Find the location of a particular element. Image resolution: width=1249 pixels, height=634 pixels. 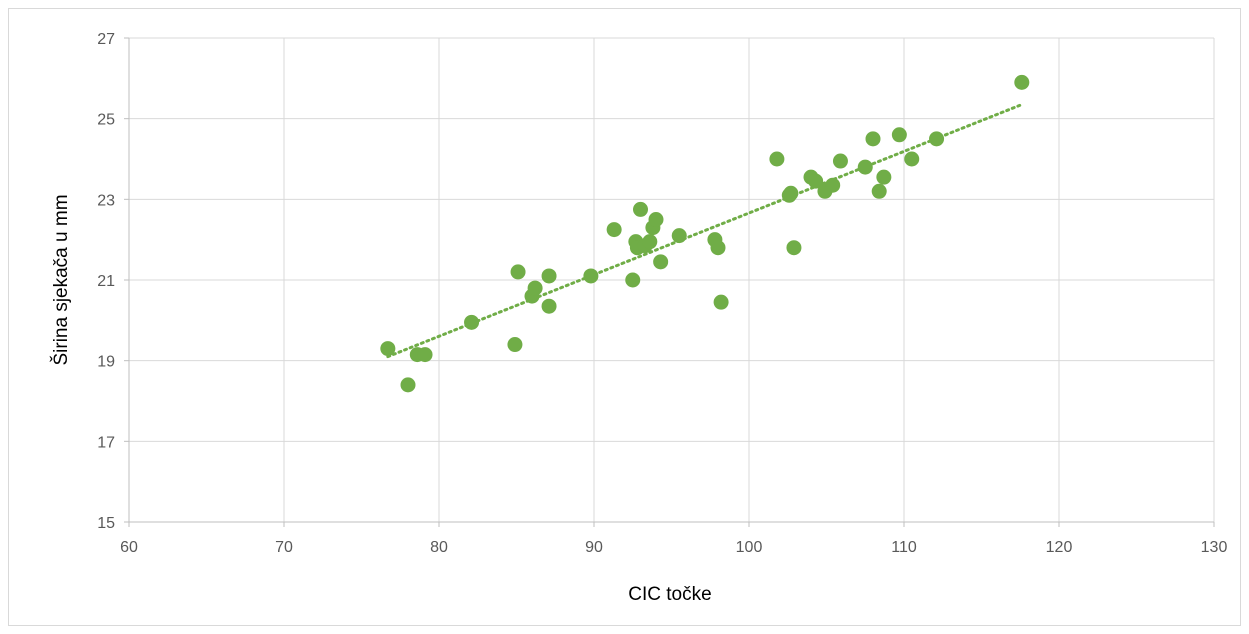

x-tick-label: 80 is located at coordinates (439, 547).